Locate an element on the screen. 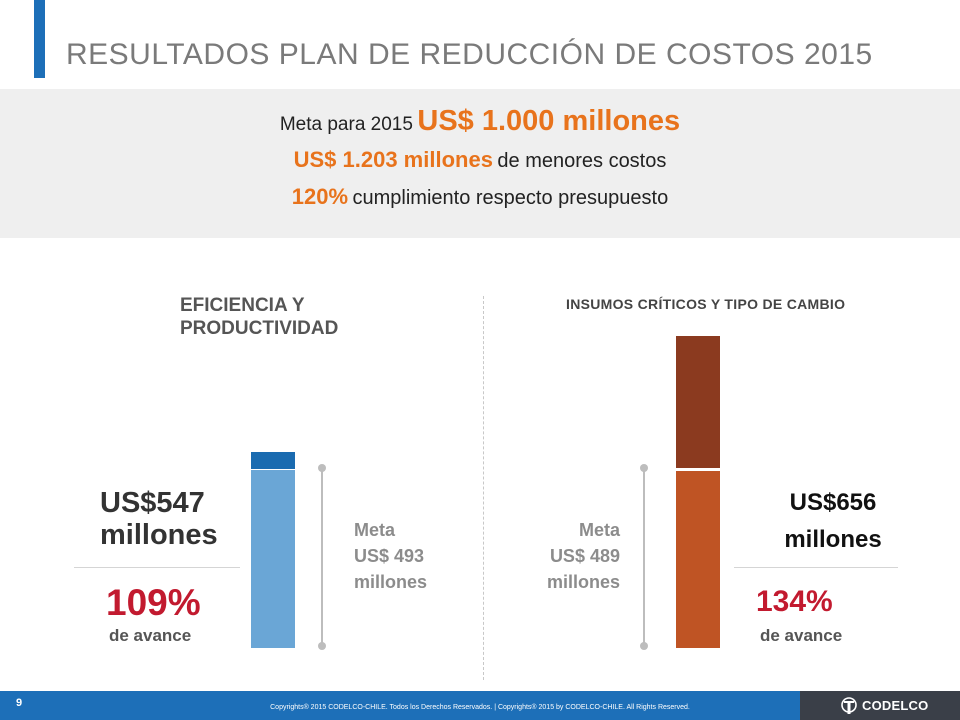 This screenshot has width=960, height=720. right-meta-dot-top is located at coordinates (644, 468).